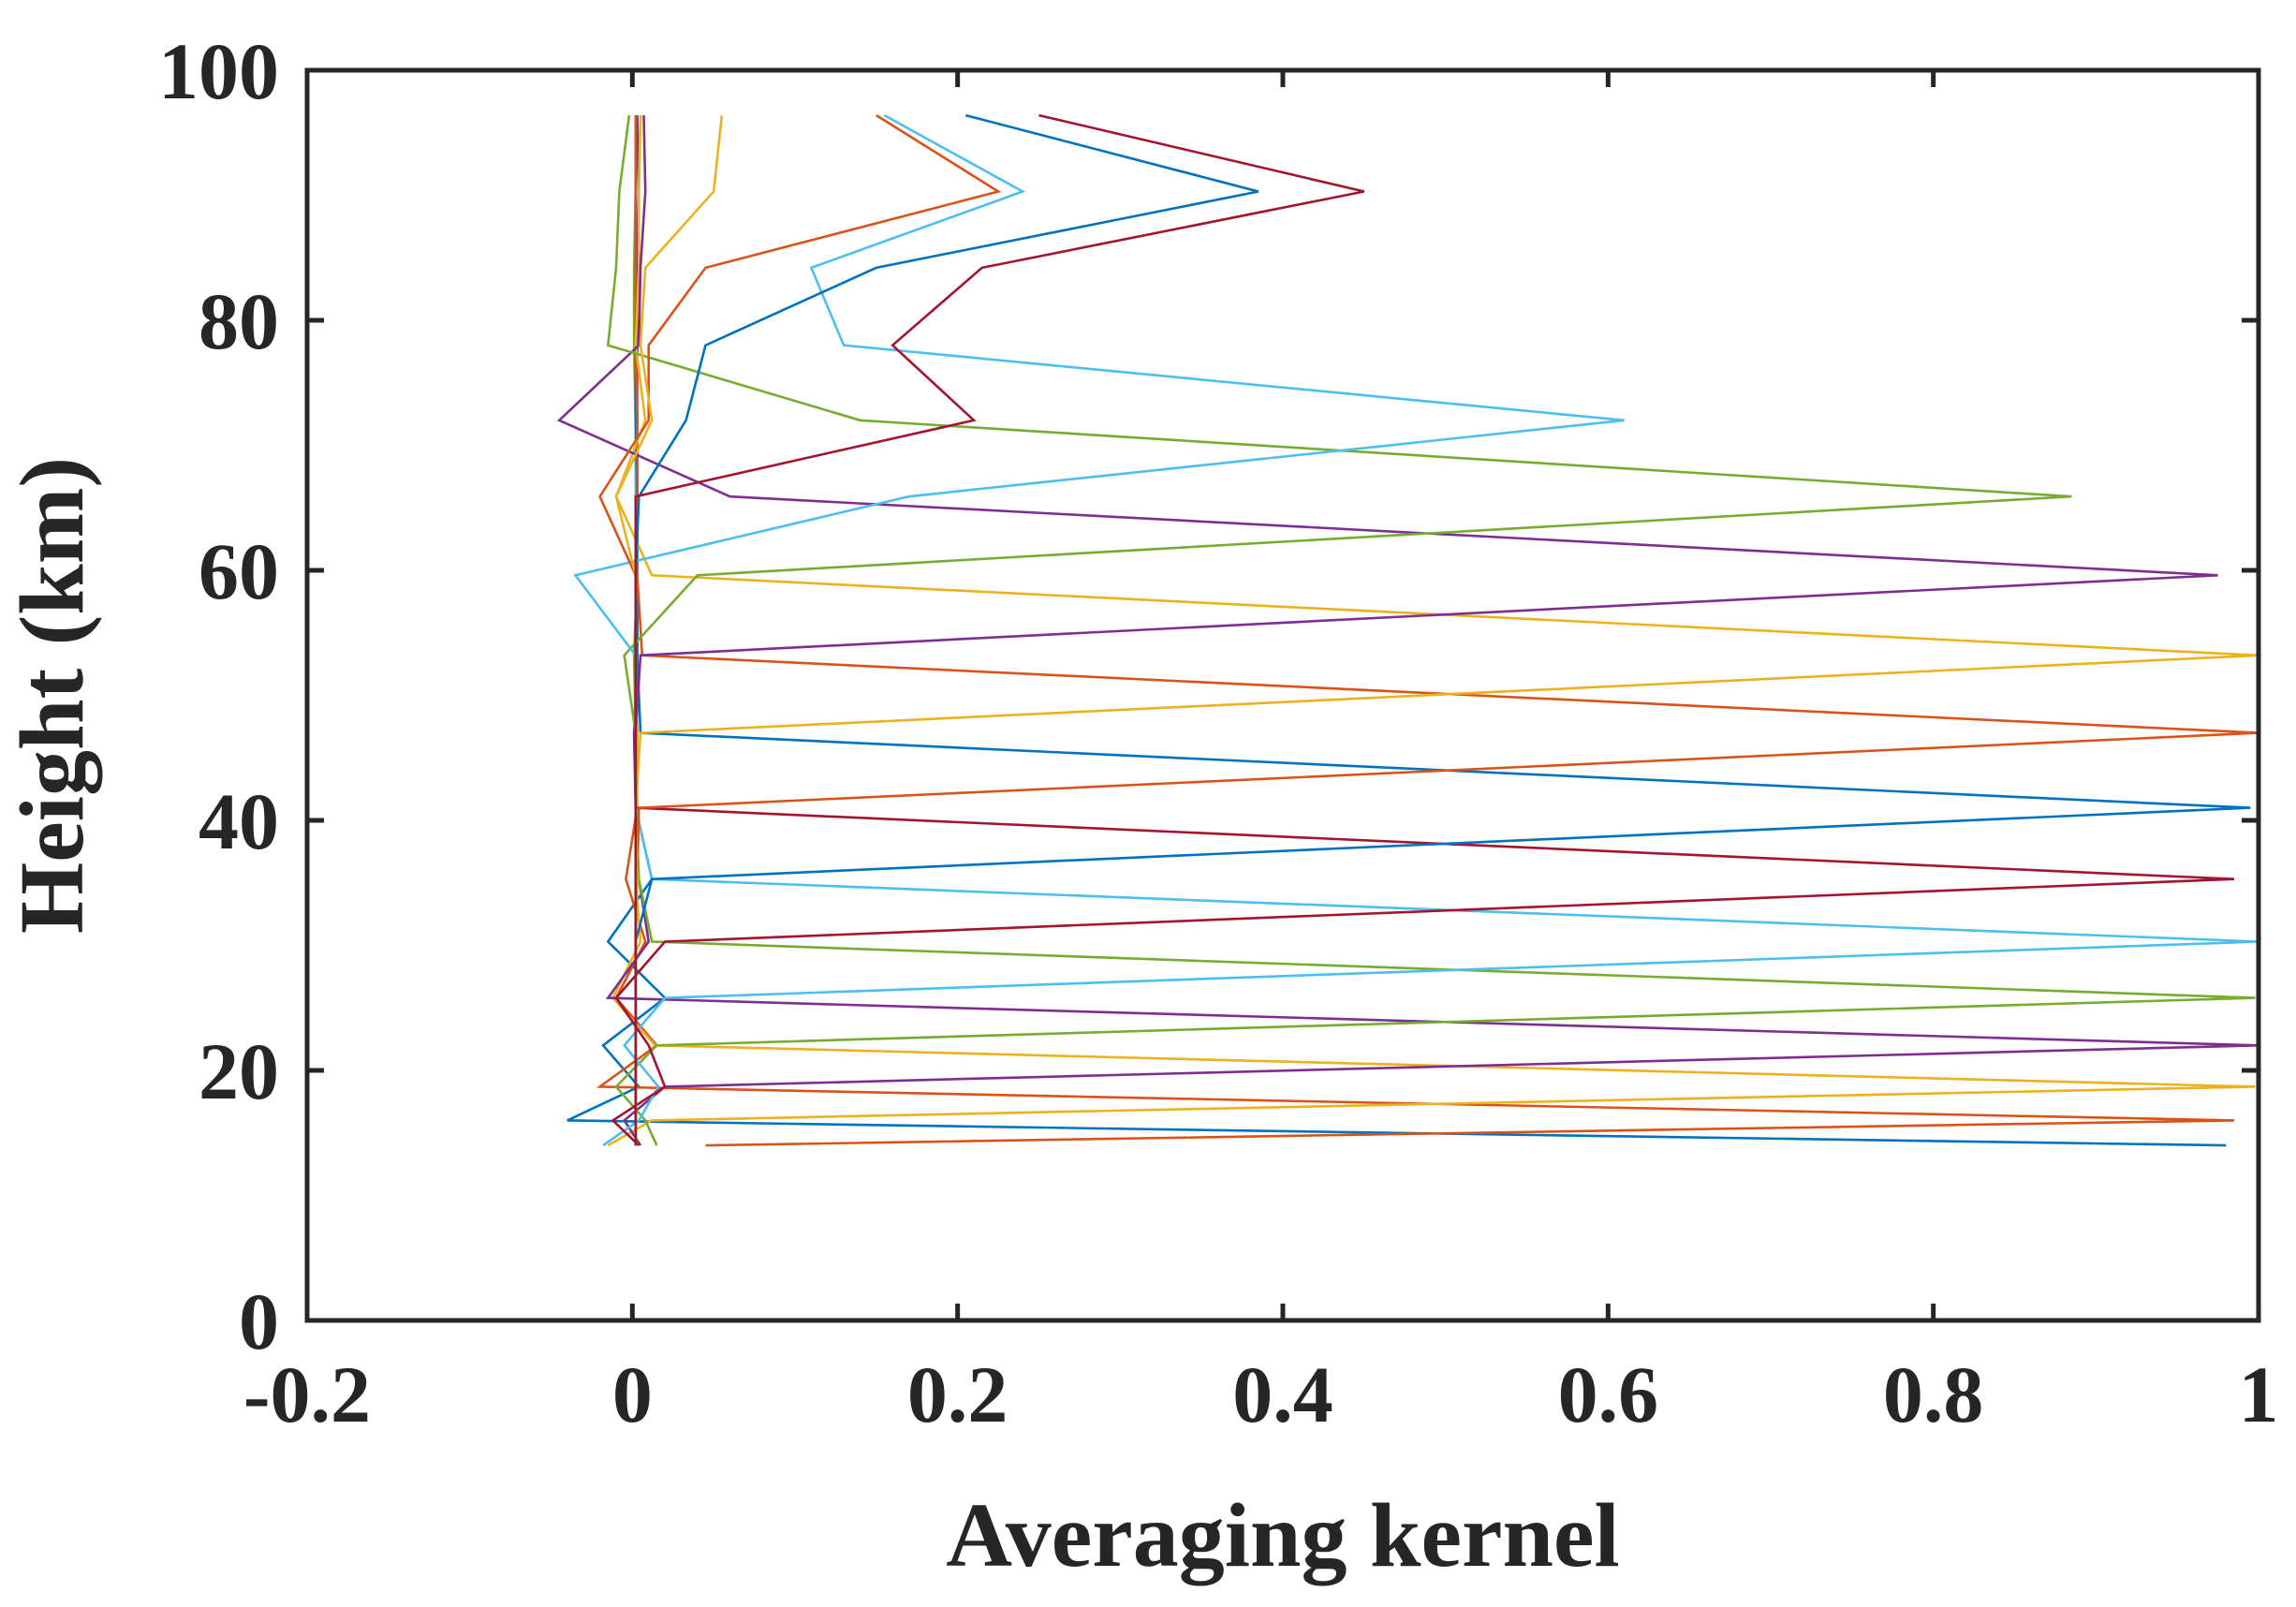 Image resolution: width=2296 pixels, height=1607 pixels. I want to click on y-tick-label-1: 20, so click(239, 1071).